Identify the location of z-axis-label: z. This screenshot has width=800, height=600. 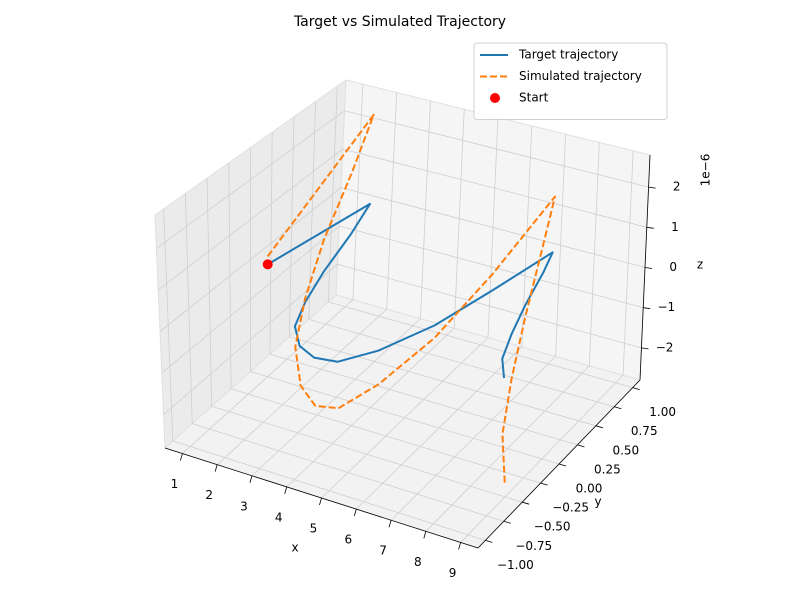
(700, 265).